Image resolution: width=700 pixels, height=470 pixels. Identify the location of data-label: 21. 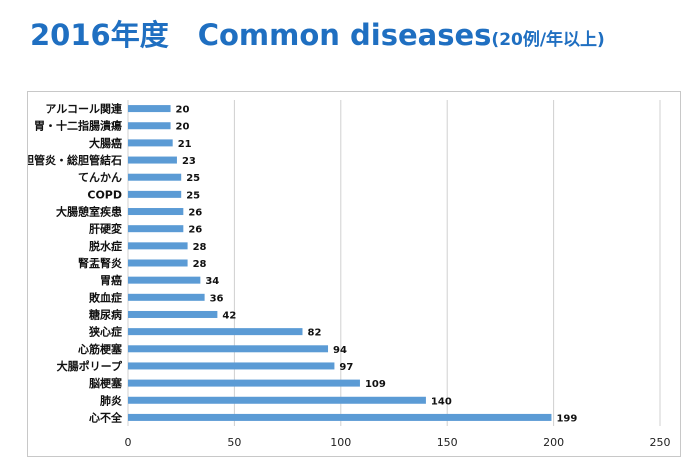
(185, 144).